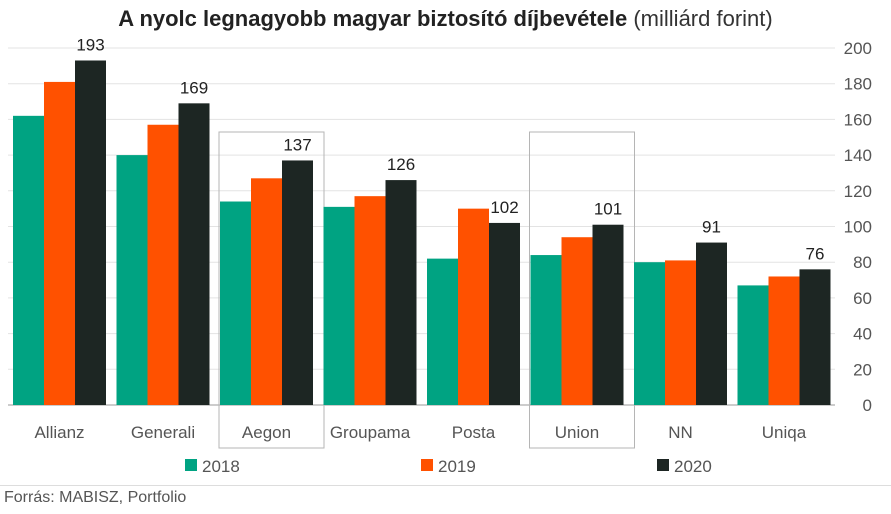  Describe the element at coordinates (867, 405) in the screenshot. I see `y-tick-label: 0` at that location.